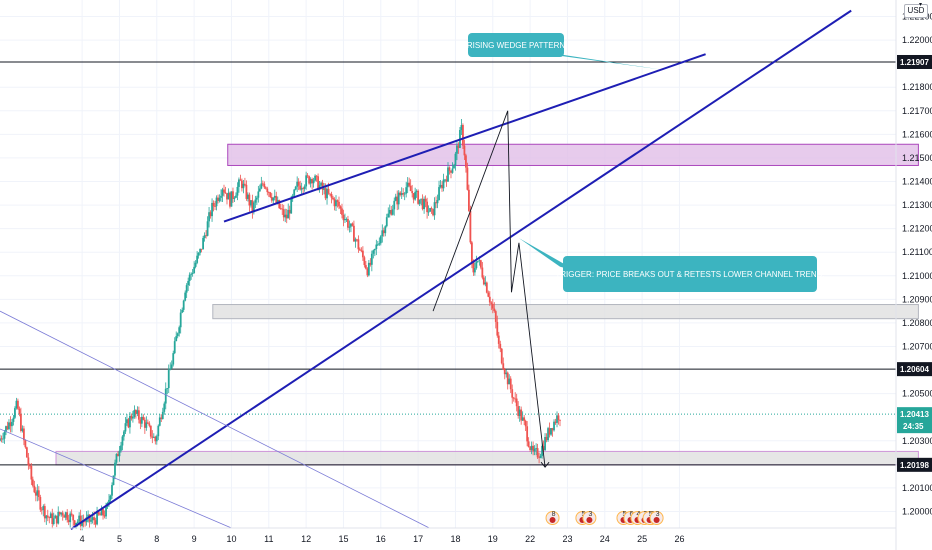  What do you see at coordinates (565, 312) in the screenshot?
I see `zone-rectangle` at bounding box center [565, 312].